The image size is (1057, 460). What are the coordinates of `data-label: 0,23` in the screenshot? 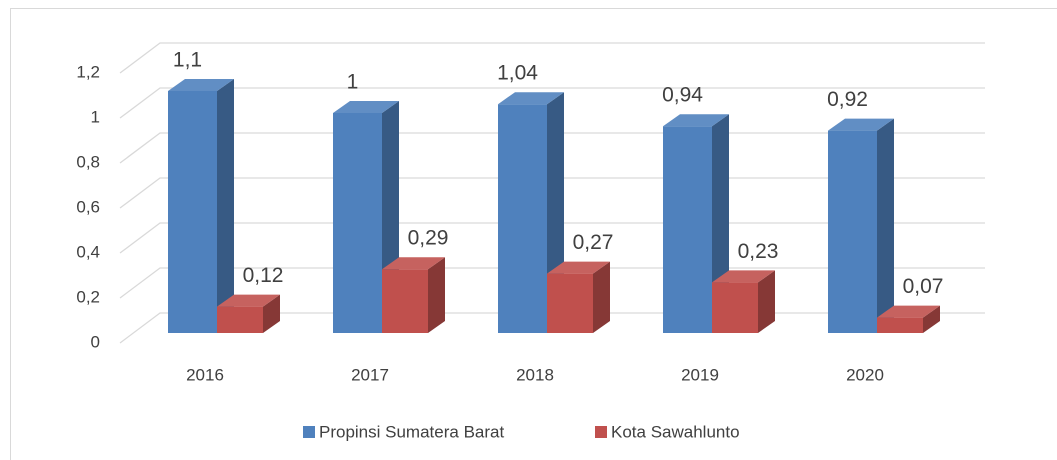 It's located at (758, 251).